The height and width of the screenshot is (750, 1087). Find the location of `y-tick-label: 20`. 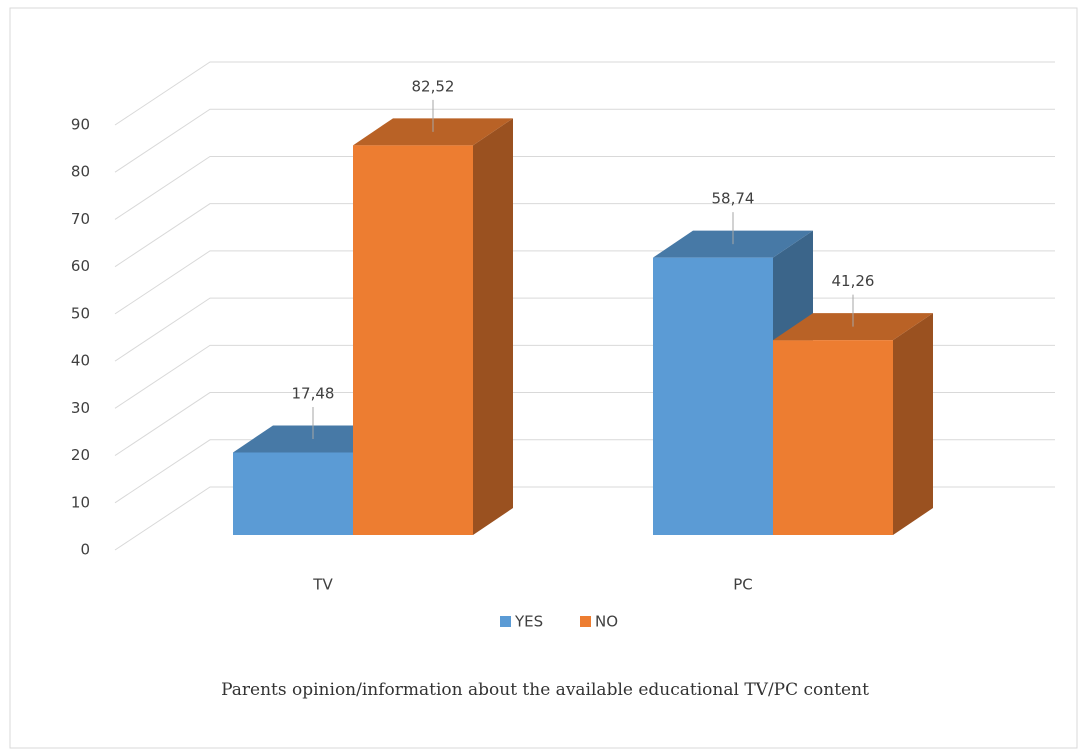

y-tick-label: 20 is located at coordinates (80, 455).